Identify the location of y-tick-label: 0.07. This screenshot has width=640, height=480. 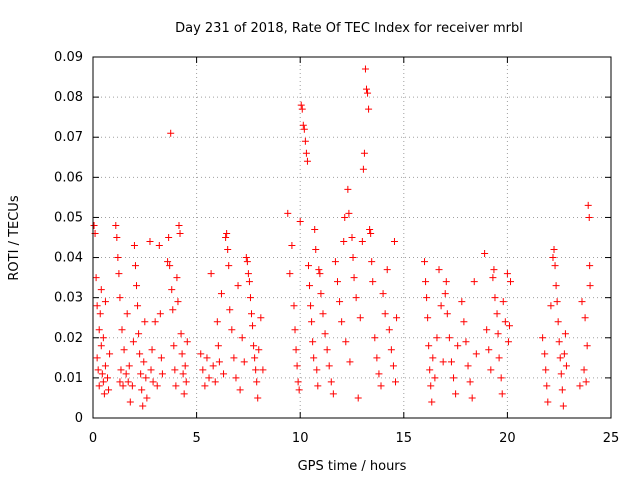
(68, 137).